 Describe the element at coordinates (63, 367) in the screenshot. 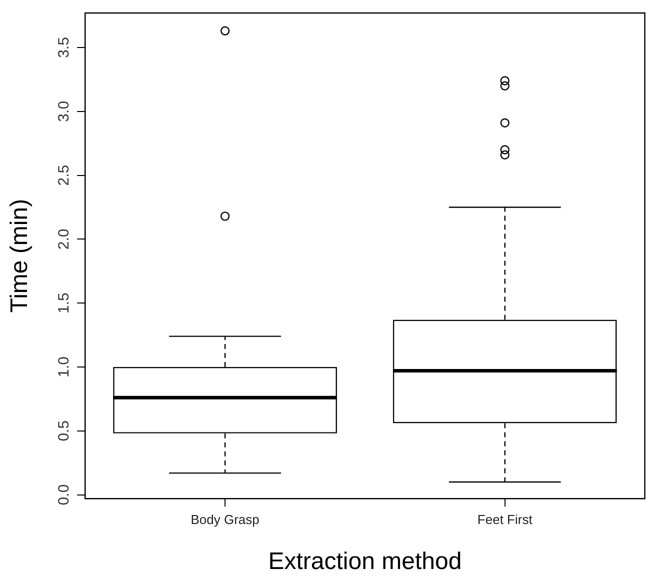

I see `y-tick-label: 1.0` at that location.